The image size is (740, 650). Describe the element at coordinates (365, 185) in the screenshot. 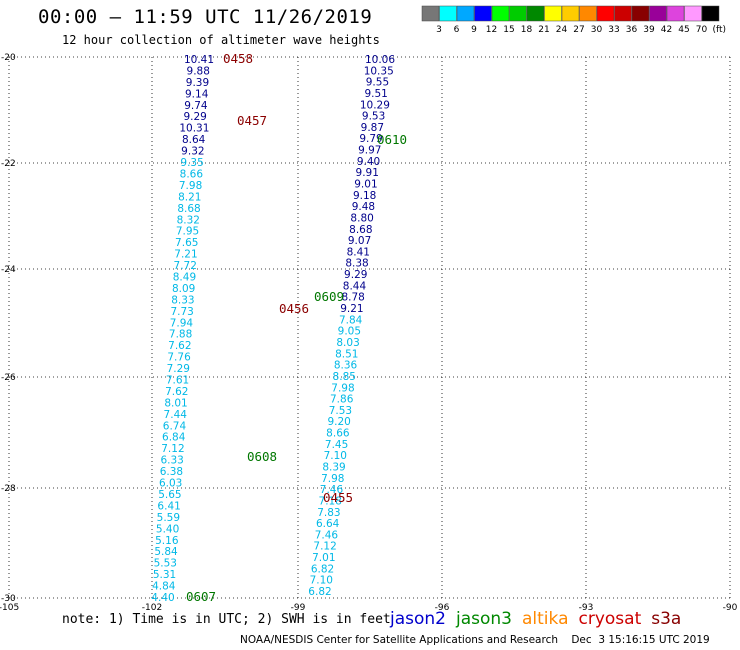

I see `track-b-wave-height: 9.01` at that location.